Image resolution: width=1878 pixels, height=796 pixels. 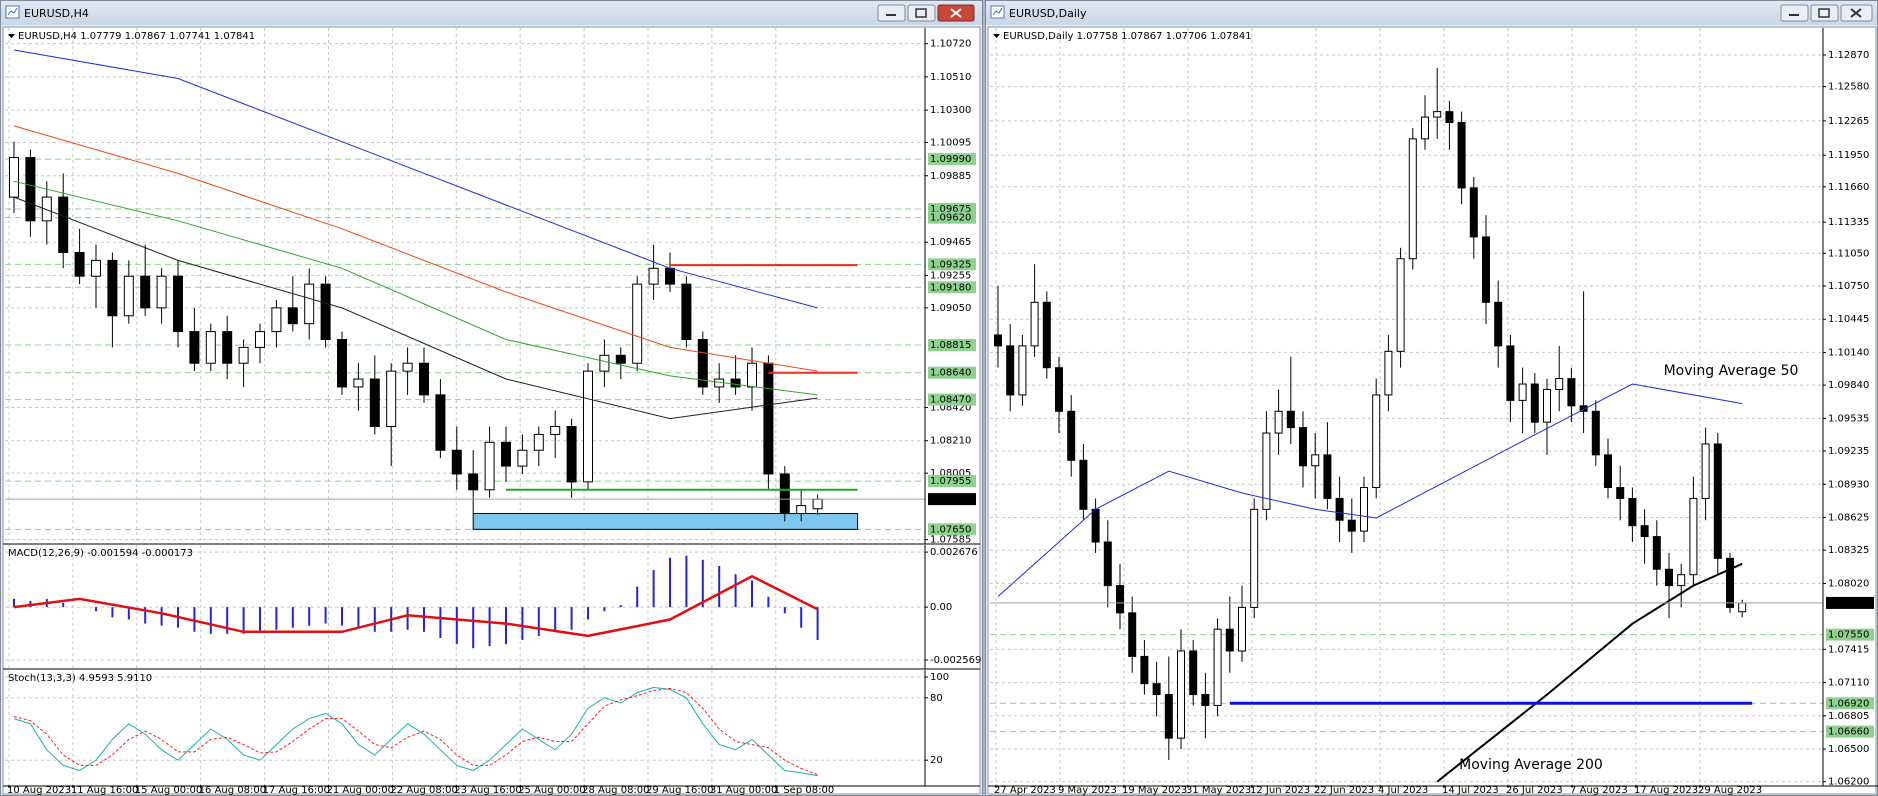 I want to click on price-label: 1.07110, so click(x=1848, y=683).